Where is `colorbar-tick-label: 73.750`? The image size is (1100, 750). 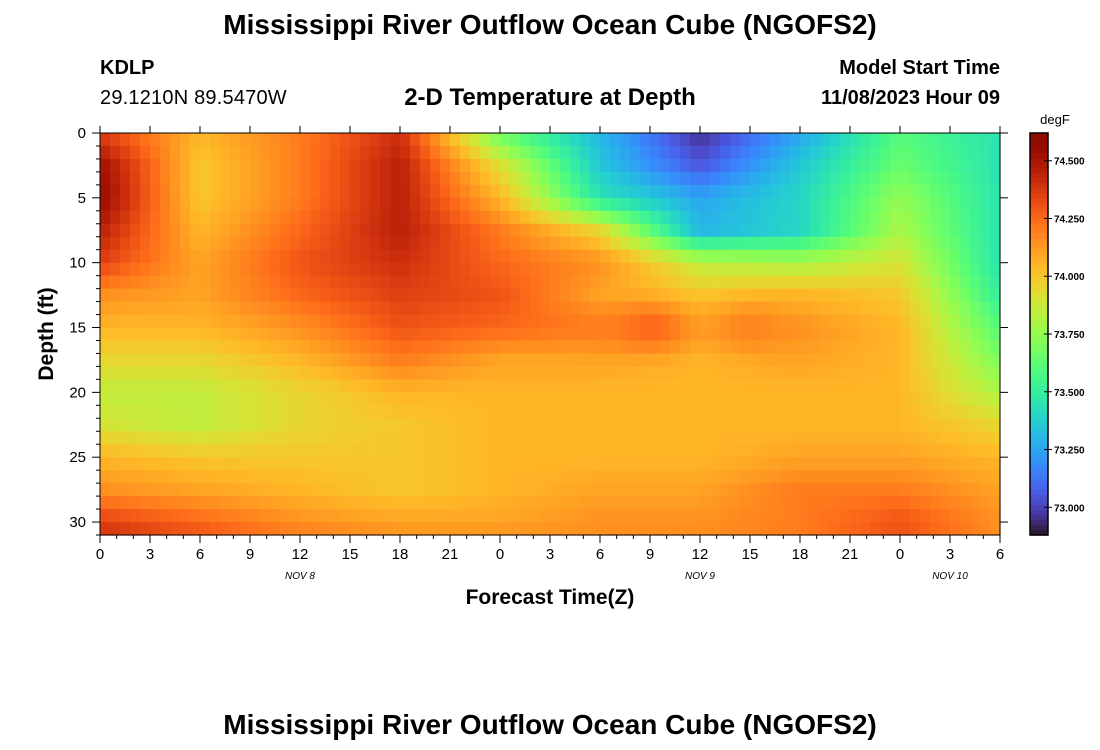 colorbar-tick-label: 73.750 is located at coordinates (1069, 335).